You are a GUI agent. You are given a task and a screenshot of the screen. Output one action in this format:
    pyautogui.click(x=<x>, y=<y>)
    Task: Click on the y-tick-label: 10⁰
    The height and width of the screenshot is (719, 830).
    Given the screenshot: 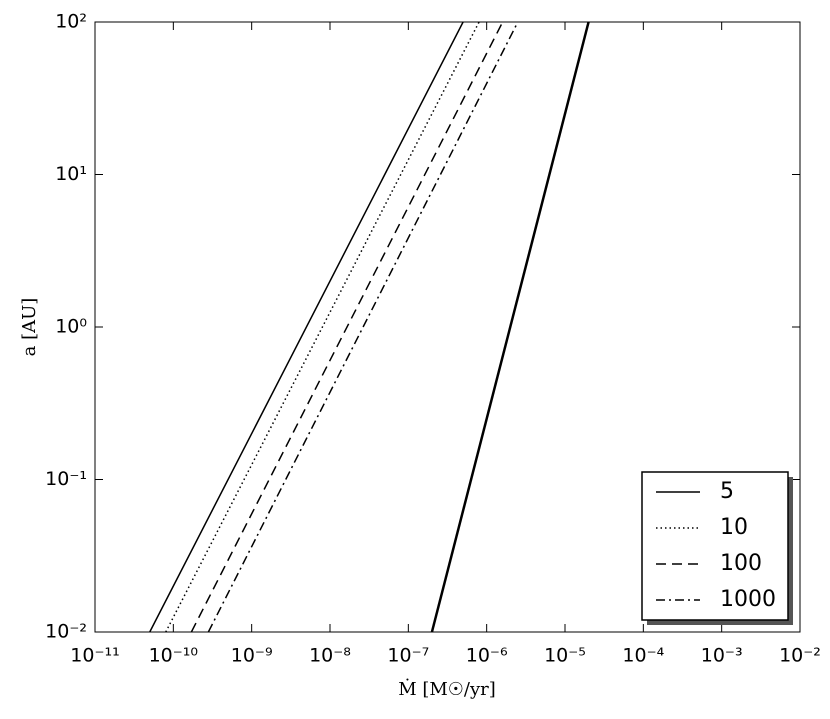 What is the action you would take?
    pyautogui.click(x=71, y=327)
    